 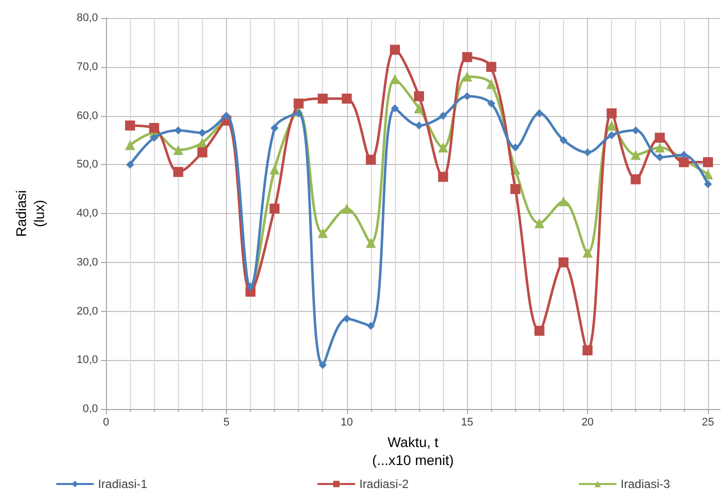 What do you see at coordinates (87, 116) in the screenshot?
I see `y-tick-label: 60,0` at bounding box center [87, 116].